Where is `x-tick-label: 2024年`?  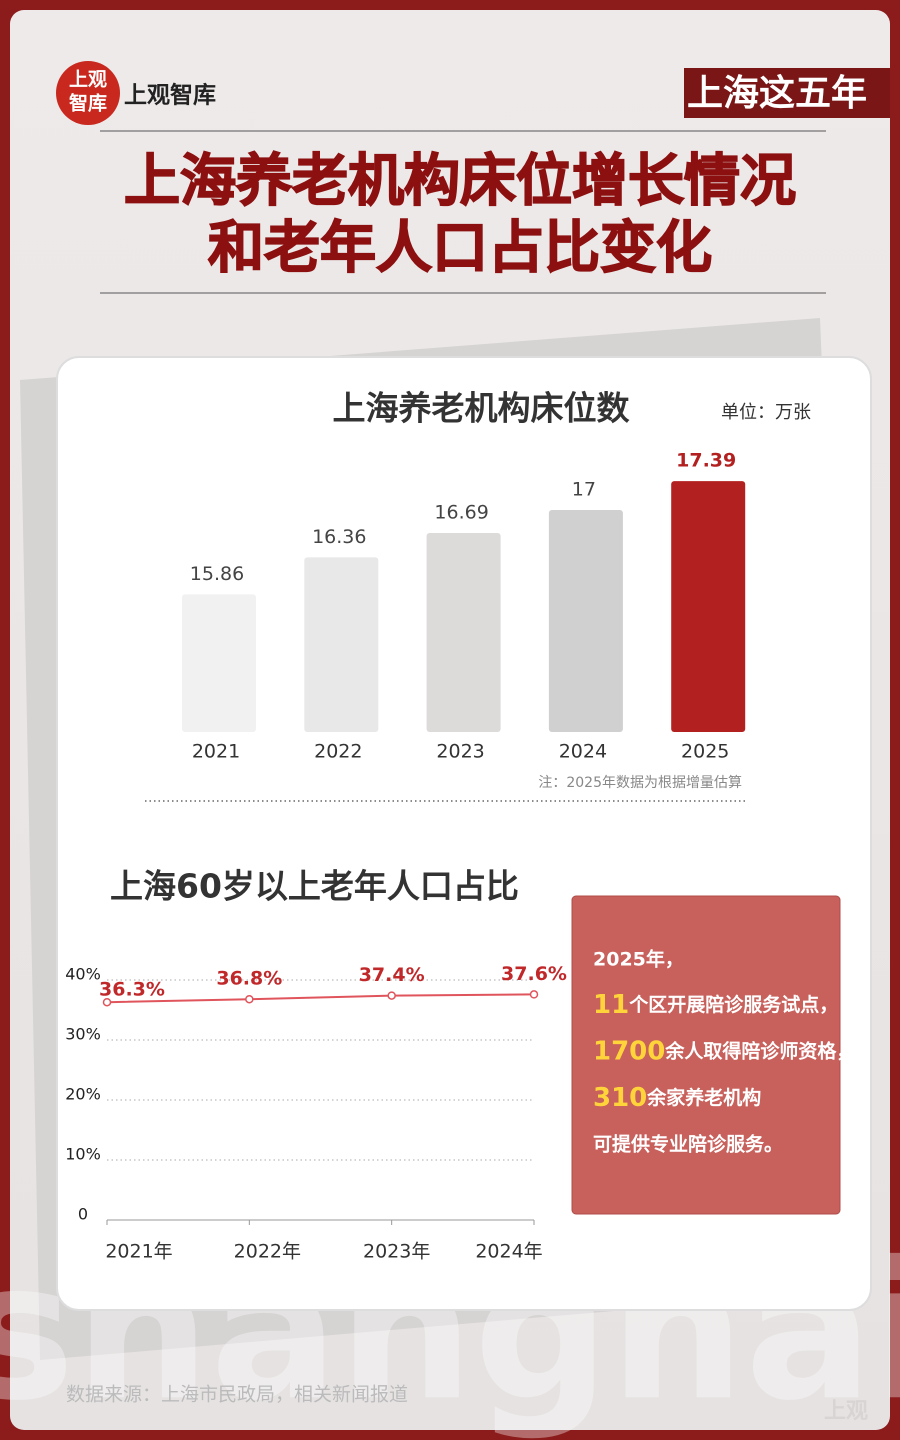 x-tick-label: 2024年 is located at coordinates (508, 1252).